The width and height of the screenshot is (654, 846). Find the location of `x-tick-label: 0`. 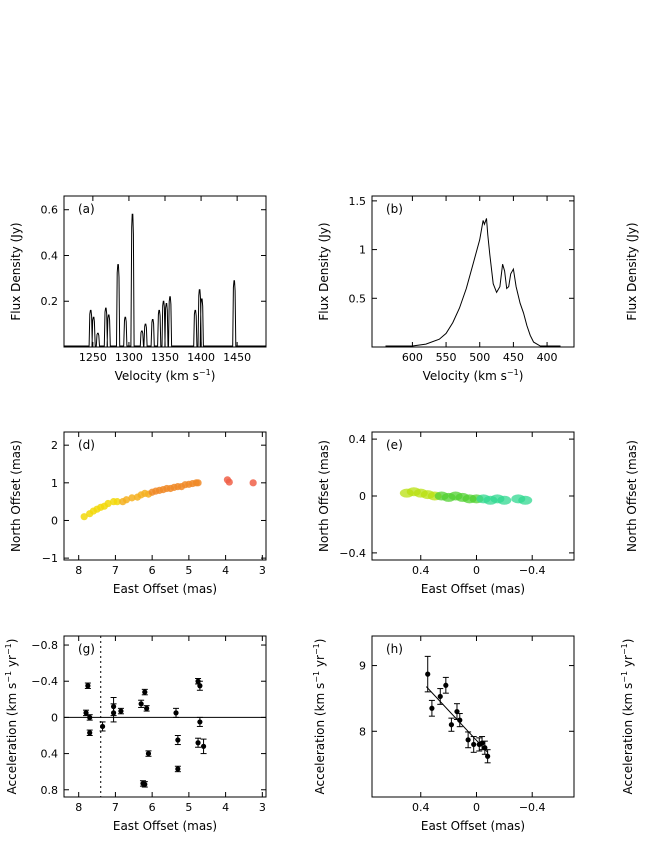

x-tick-label: 0 is located at coordinates (476, 807).